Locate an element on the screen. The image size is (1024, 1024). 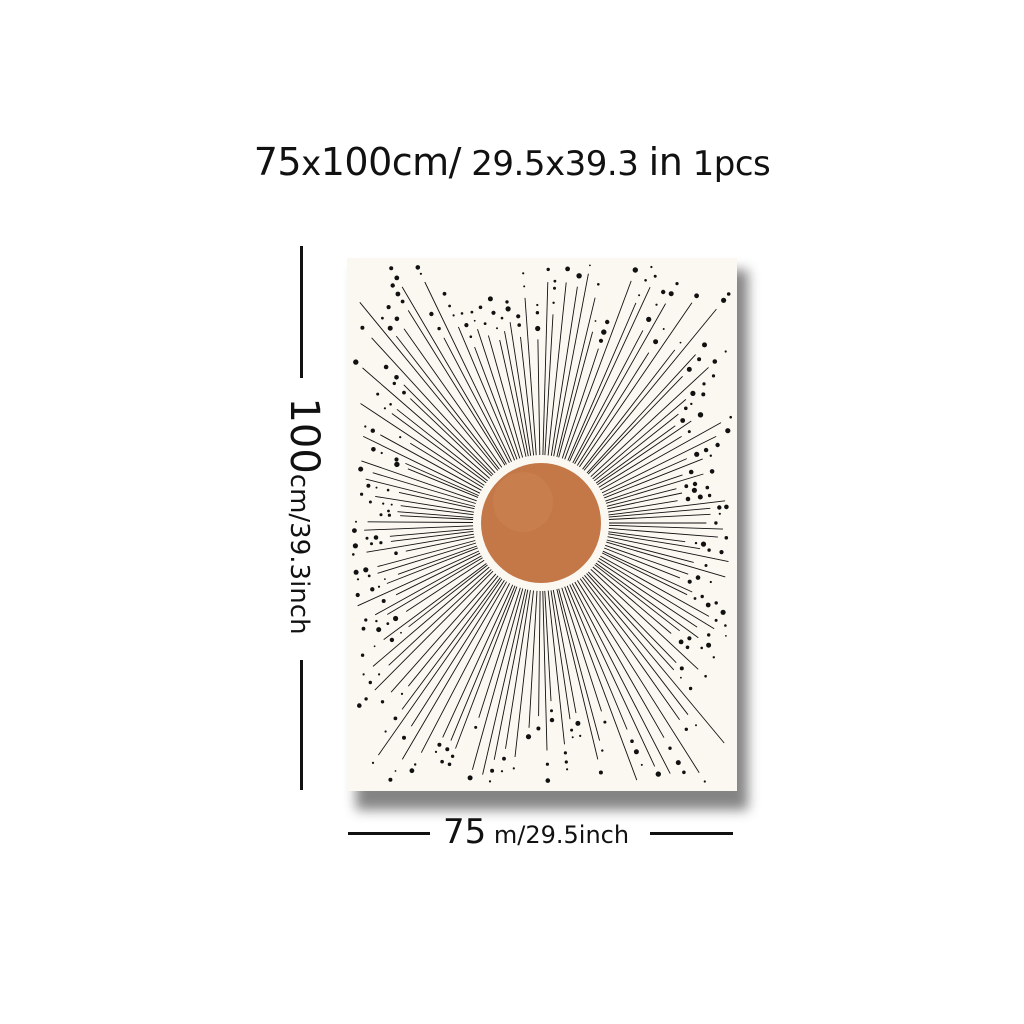
width-units: m/29.5inch is located at coordinates (558, 835).